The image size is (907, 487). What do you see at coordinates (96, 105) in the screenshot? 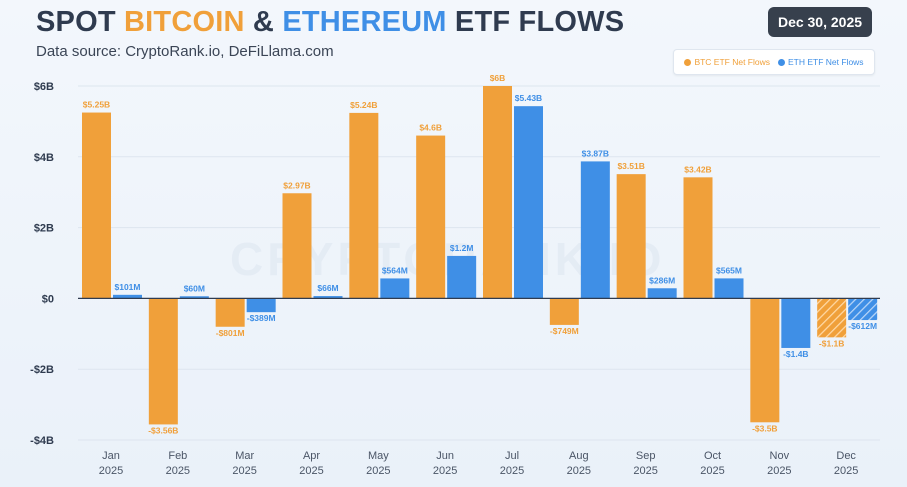
I see `data-label-btc: $5.25B` at bounding box center [96, 105].